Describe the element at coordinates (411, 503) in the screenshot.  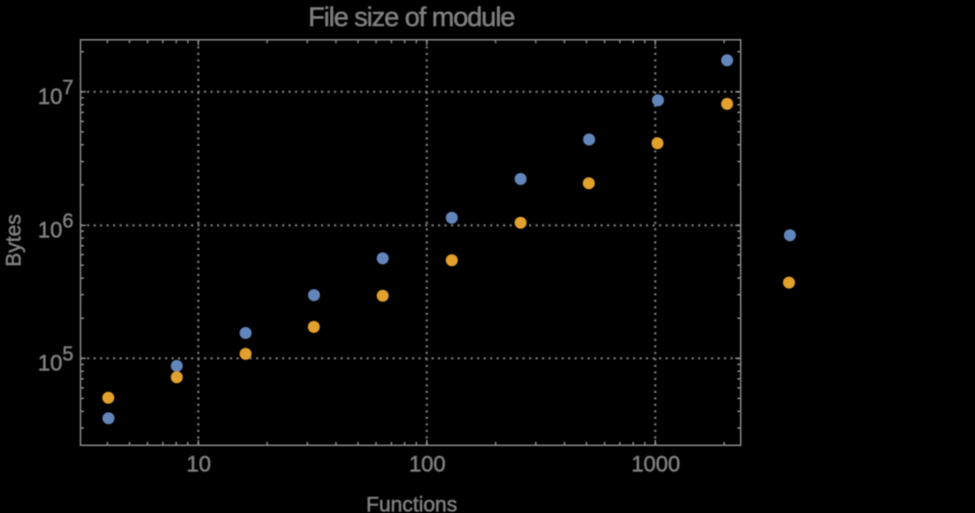
I see `svg-text: Functions` at that location.